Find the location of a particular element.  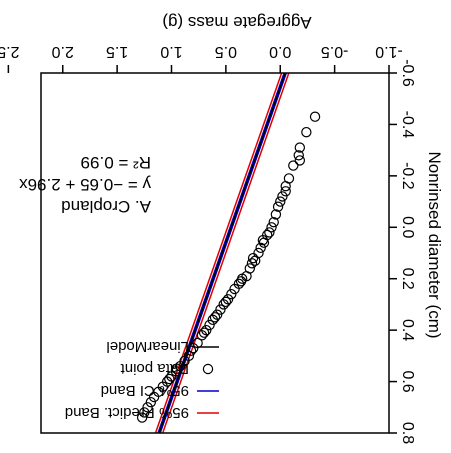

legend-label: 95% Predict. Band is located at coordinates (127, 412).